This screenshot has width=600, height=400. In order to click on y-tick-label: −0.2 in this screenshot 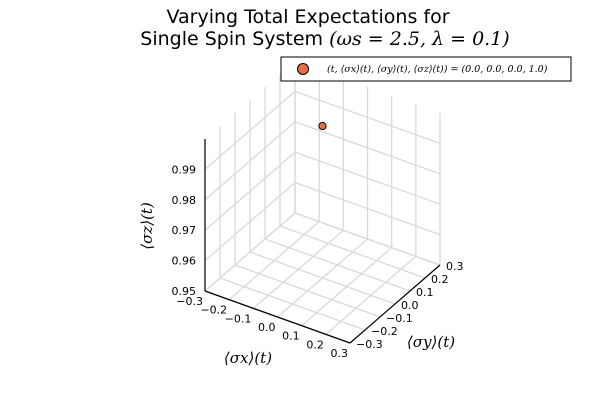, I will do `click(384, 331)`.